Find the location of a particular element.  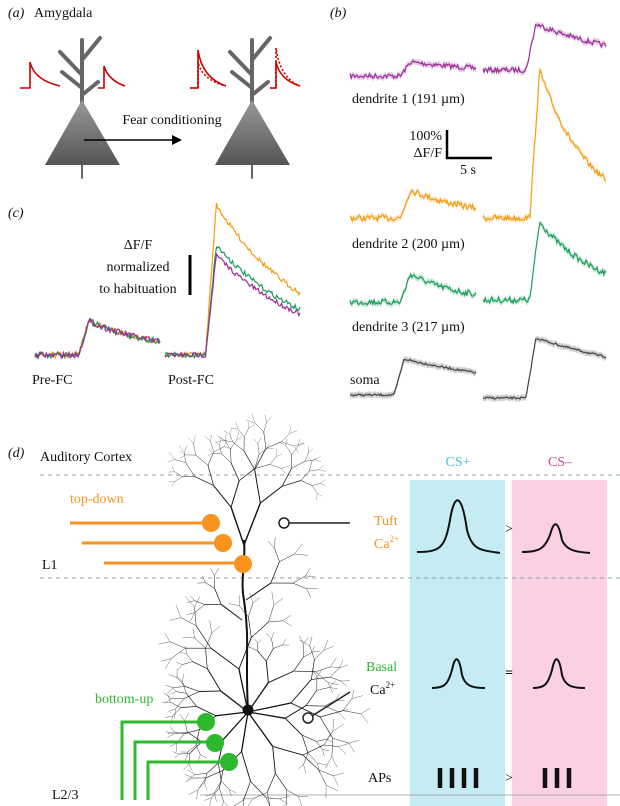

comparison: > is located at coordinates (509, 778).